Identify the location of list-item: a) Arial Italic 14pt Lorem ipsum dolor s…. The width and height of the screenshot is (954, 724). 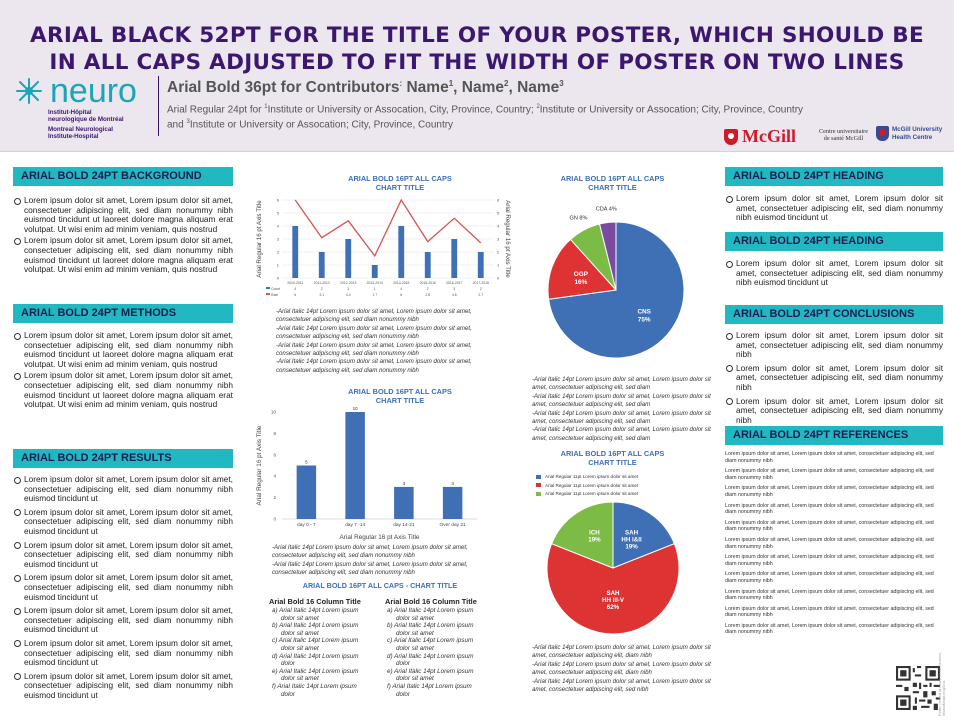
(315, 614).